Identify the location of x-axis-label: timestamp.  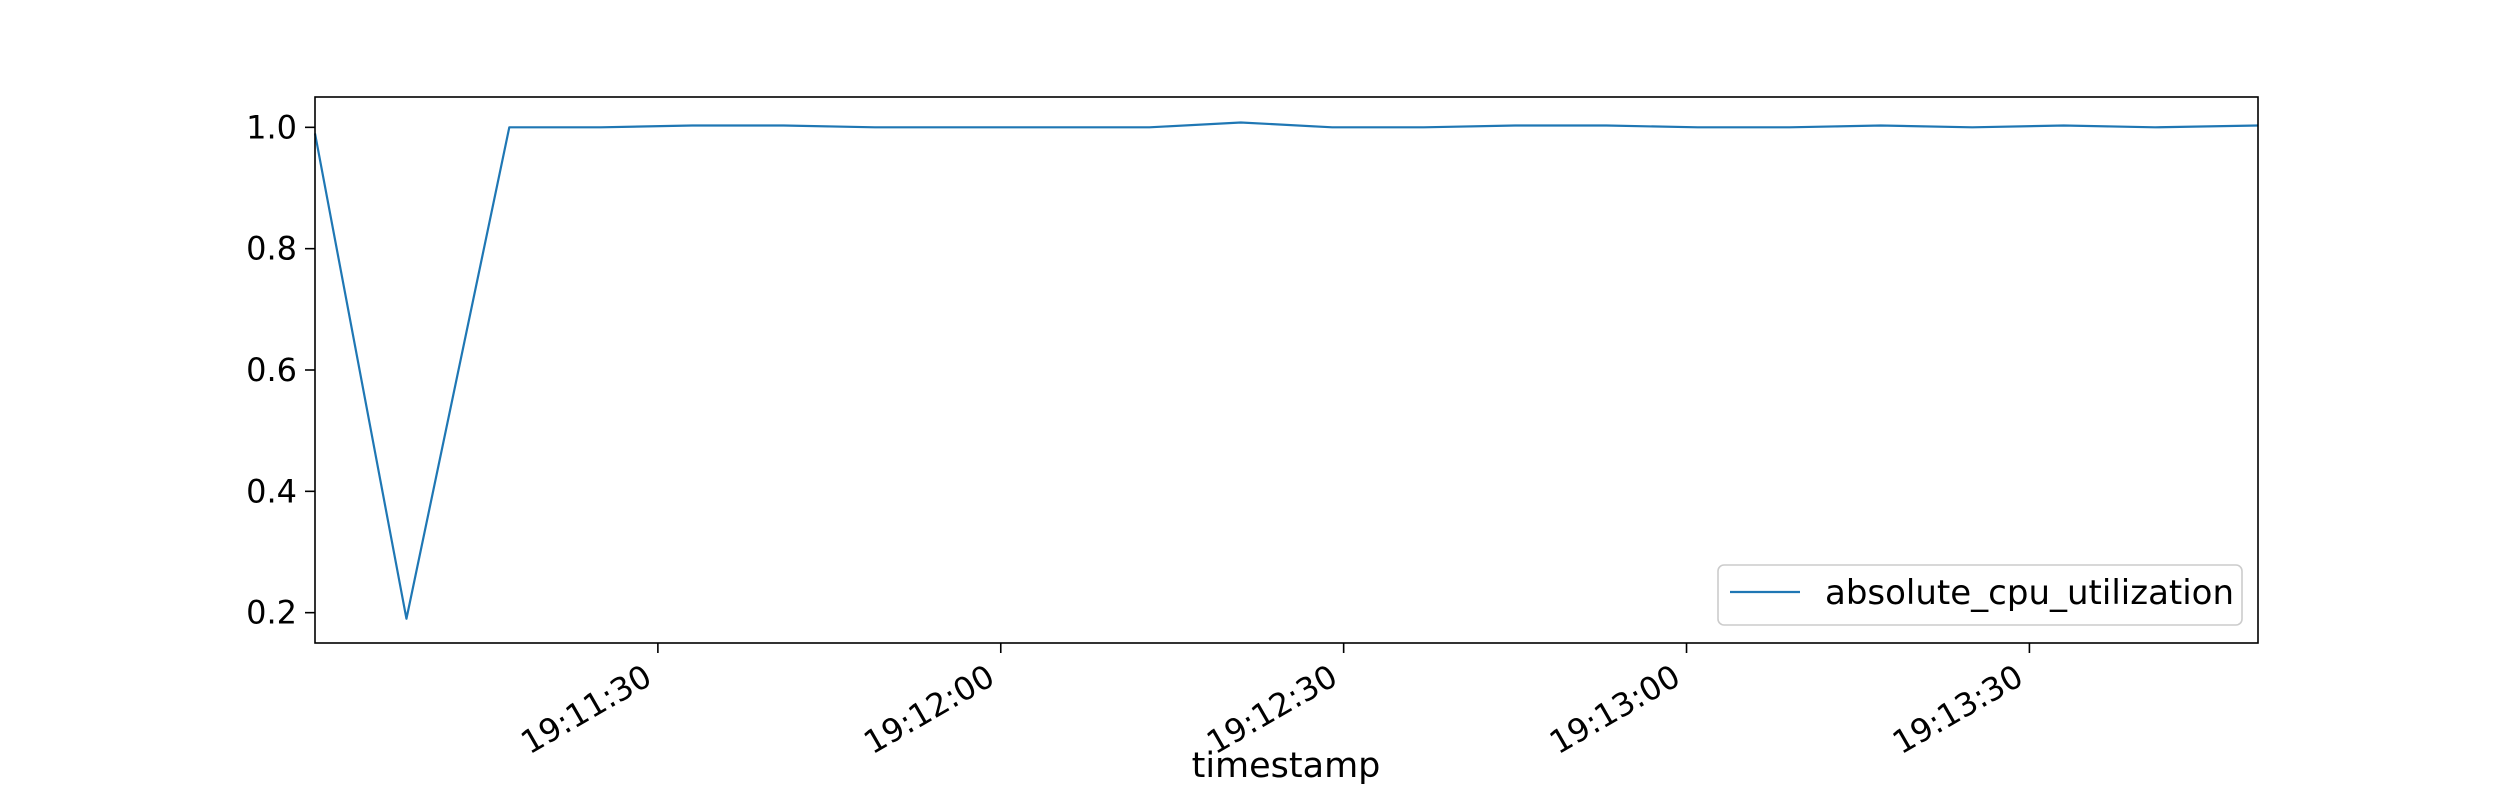
(1286, 766).